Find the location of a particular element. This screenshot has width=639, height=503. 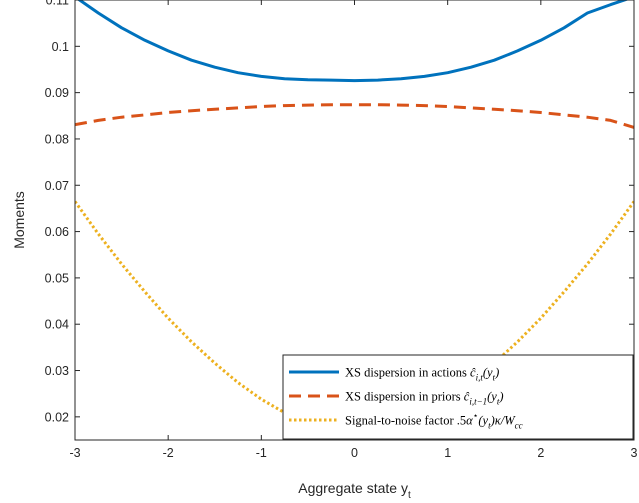

y-tick-label: 0.09 is located at coordinates (57, 93).